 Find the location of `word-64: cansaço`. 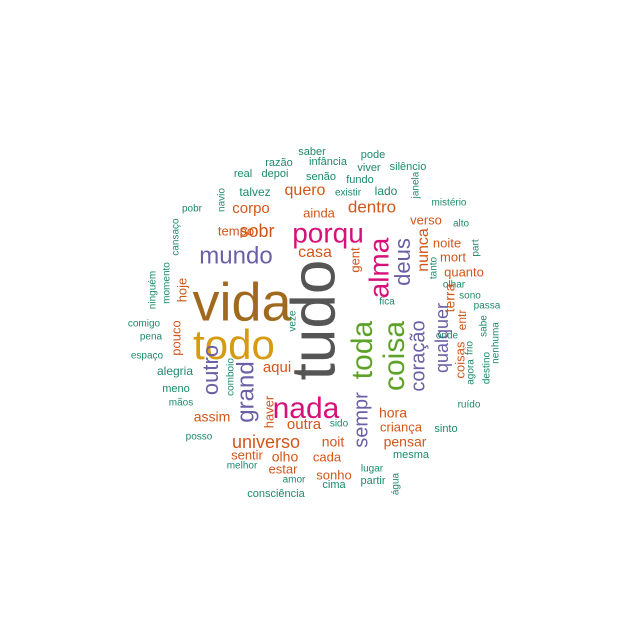

word-64: cansaço is located at coordinates (176, 237).